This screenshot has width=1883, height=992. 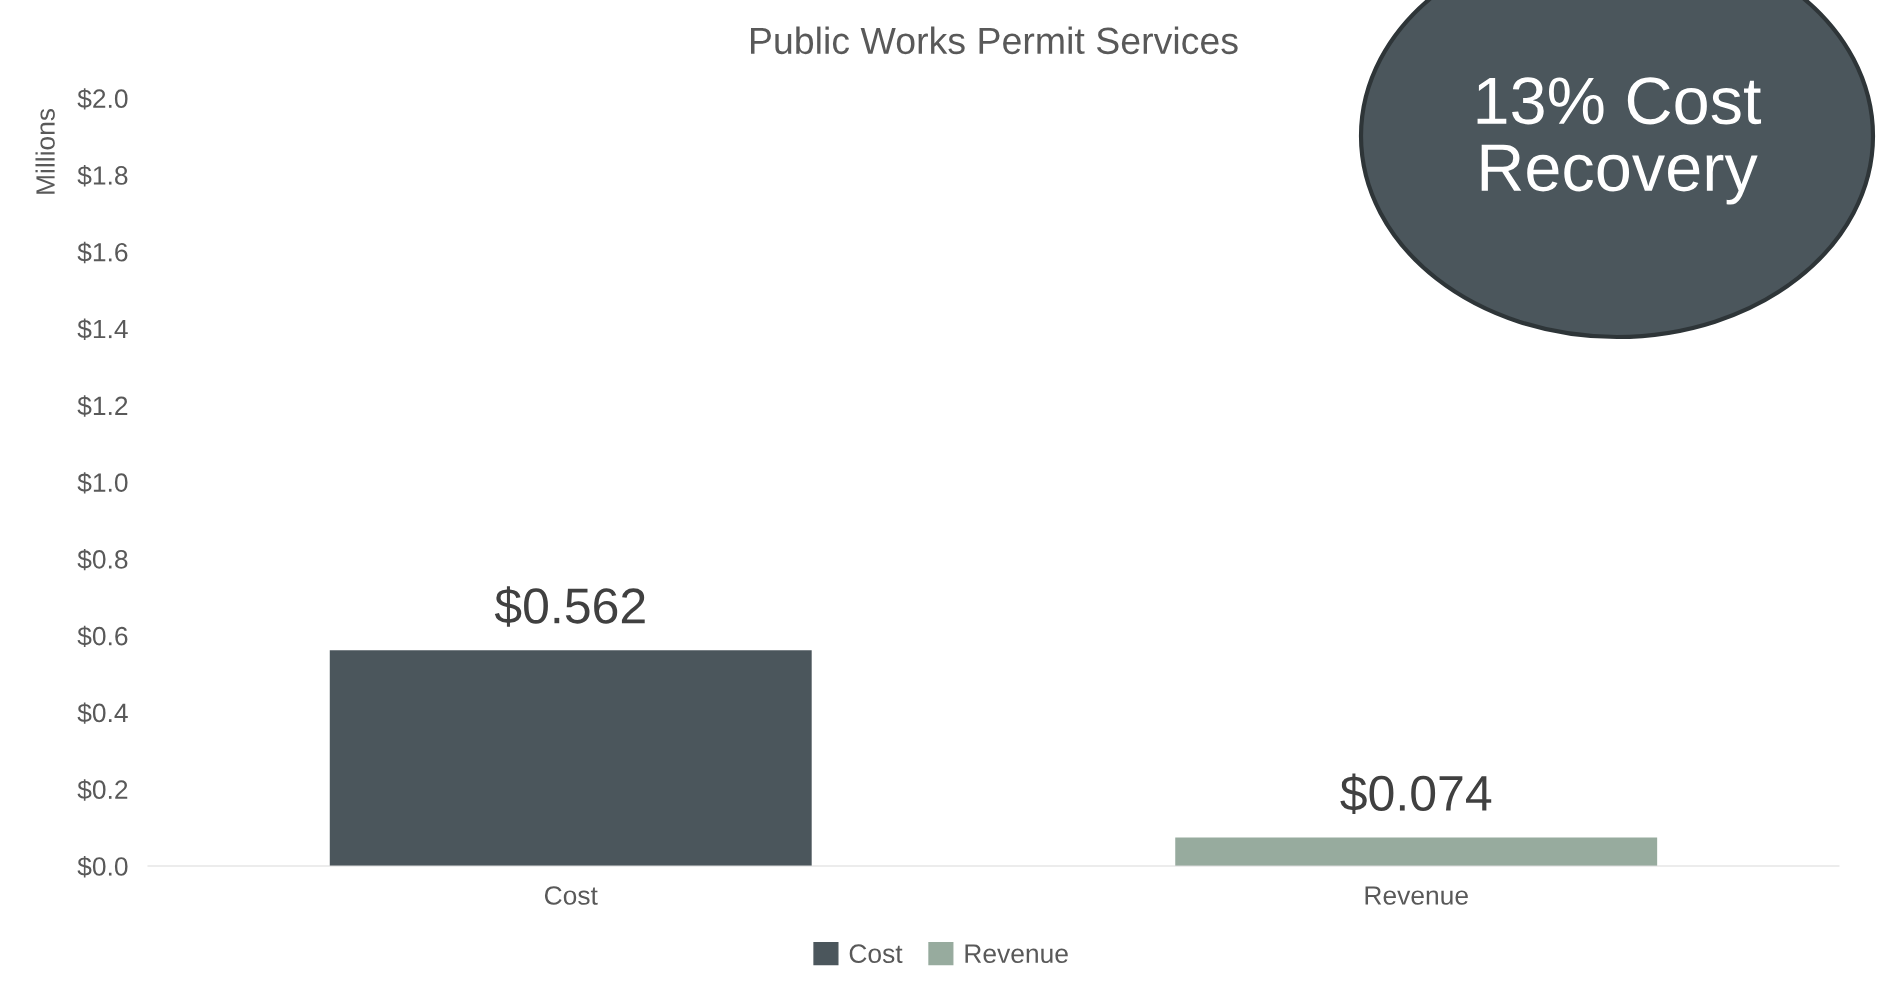 What do you see at coordinates (102, 329) in the screenshot?
I see `y-tick-label: $1.4` at bounding box center [102, 329].